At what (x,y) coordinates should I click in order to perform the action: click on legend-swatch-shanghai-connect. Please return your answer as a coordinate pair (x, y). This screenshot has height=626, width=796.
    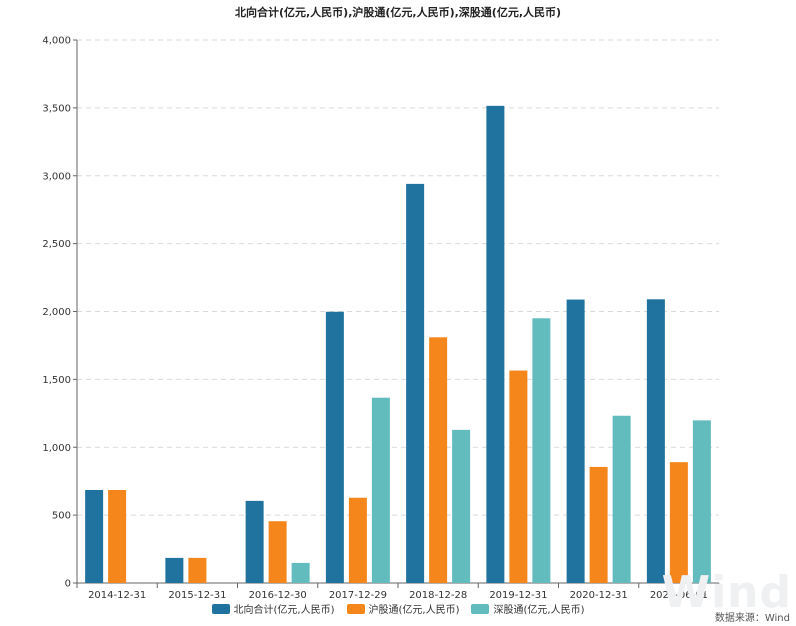
    Looking at the image, I should click on (355, 608).